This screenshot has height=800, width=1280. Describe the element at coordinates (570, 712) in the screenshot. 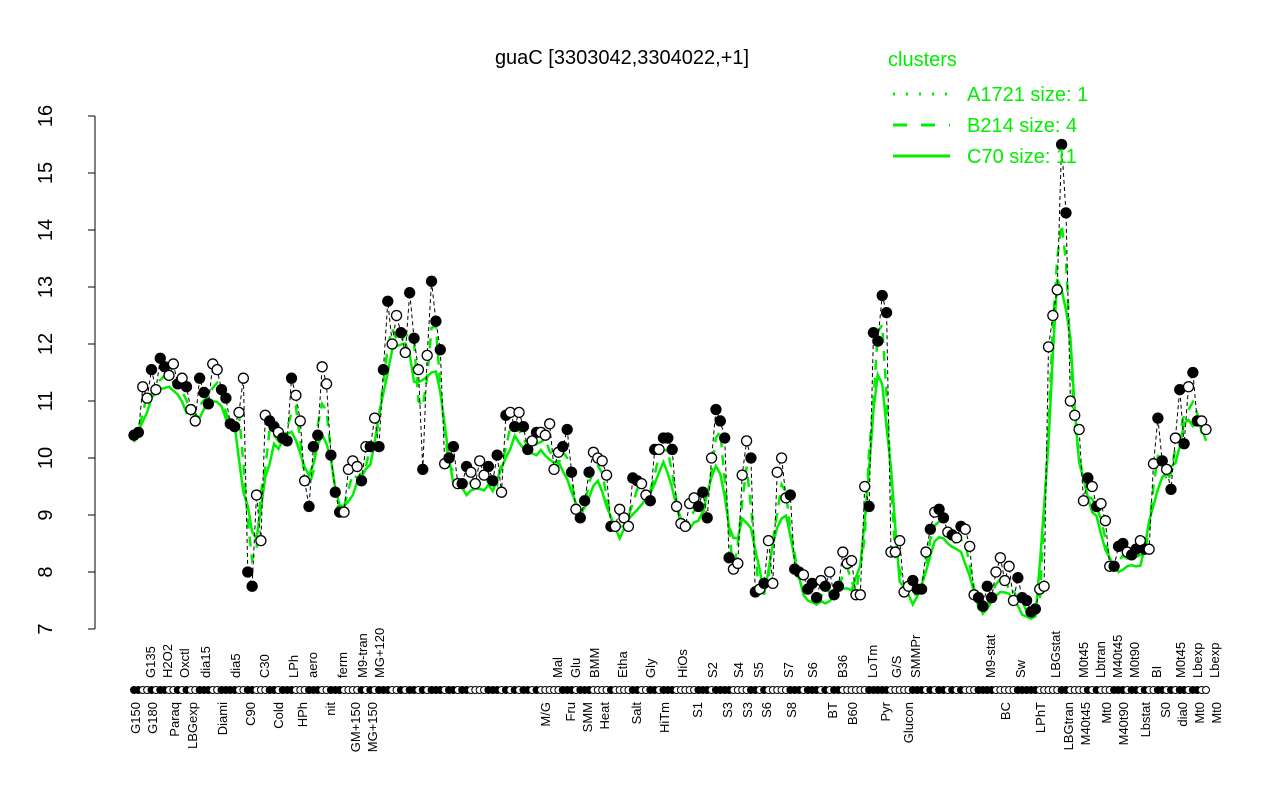

I see `x-tick-label: Fru` at that location.